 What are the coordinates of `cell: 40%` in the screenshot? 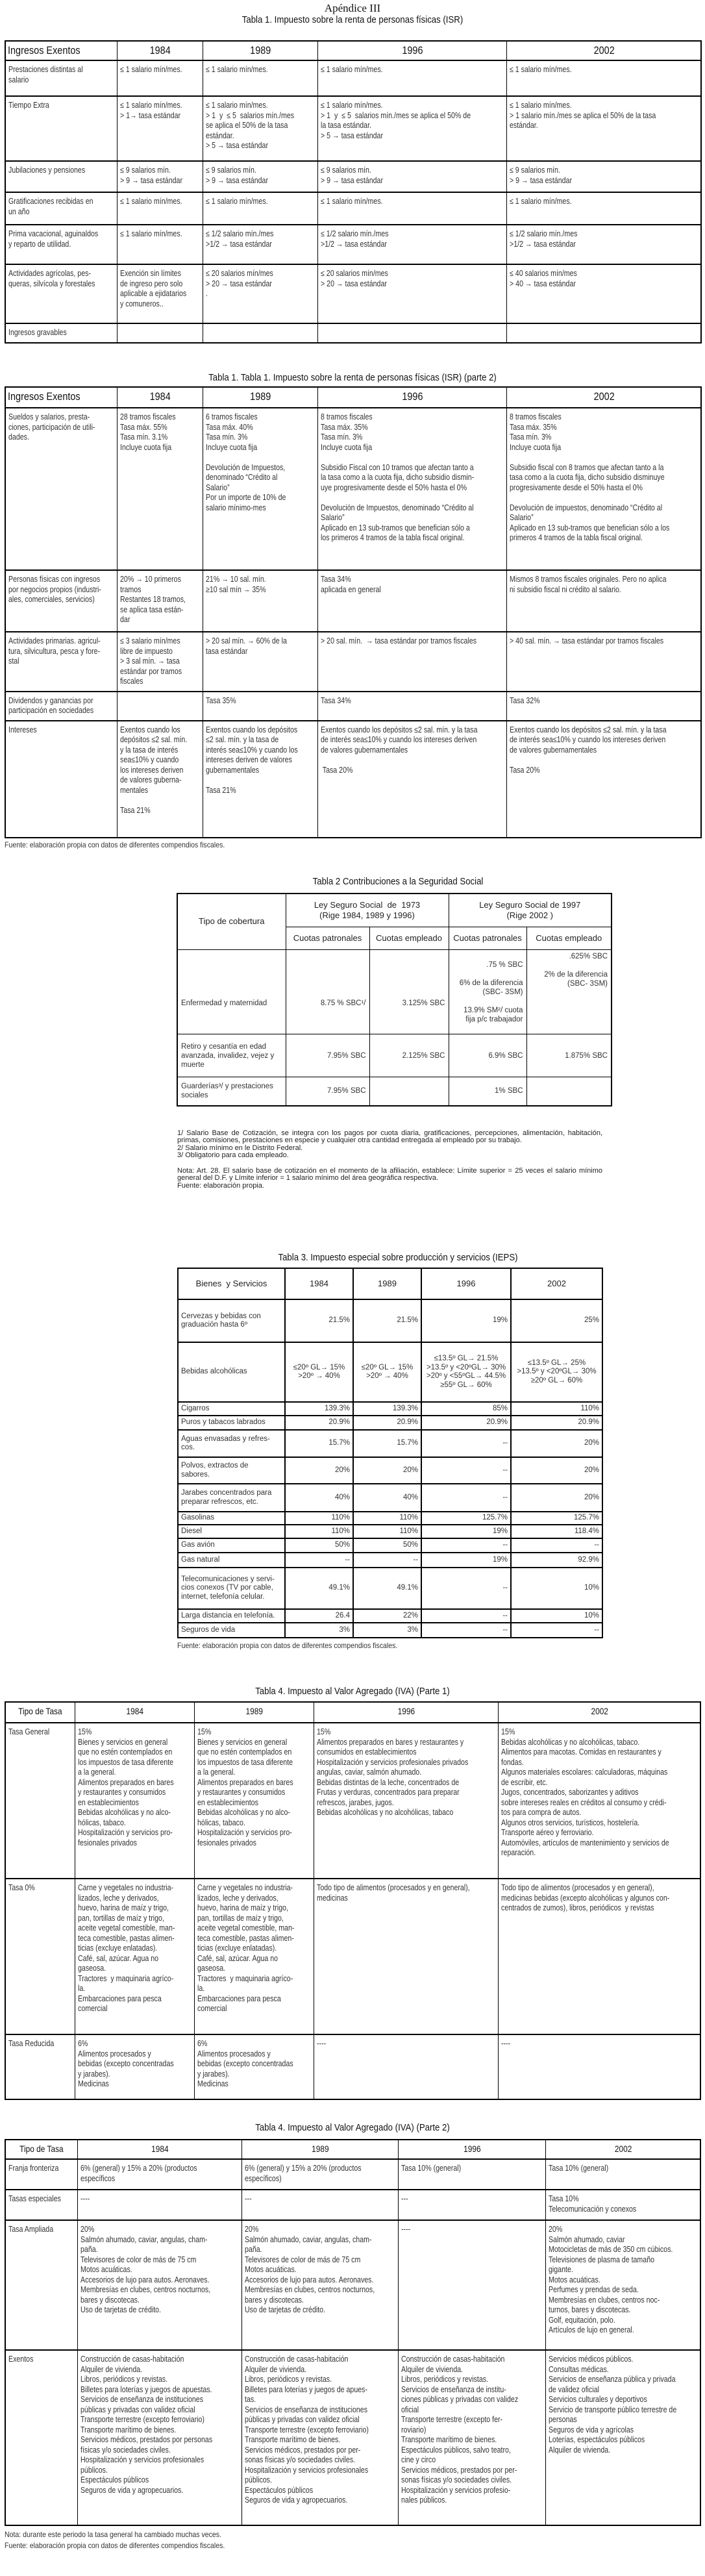 It's located at (387, 1497).